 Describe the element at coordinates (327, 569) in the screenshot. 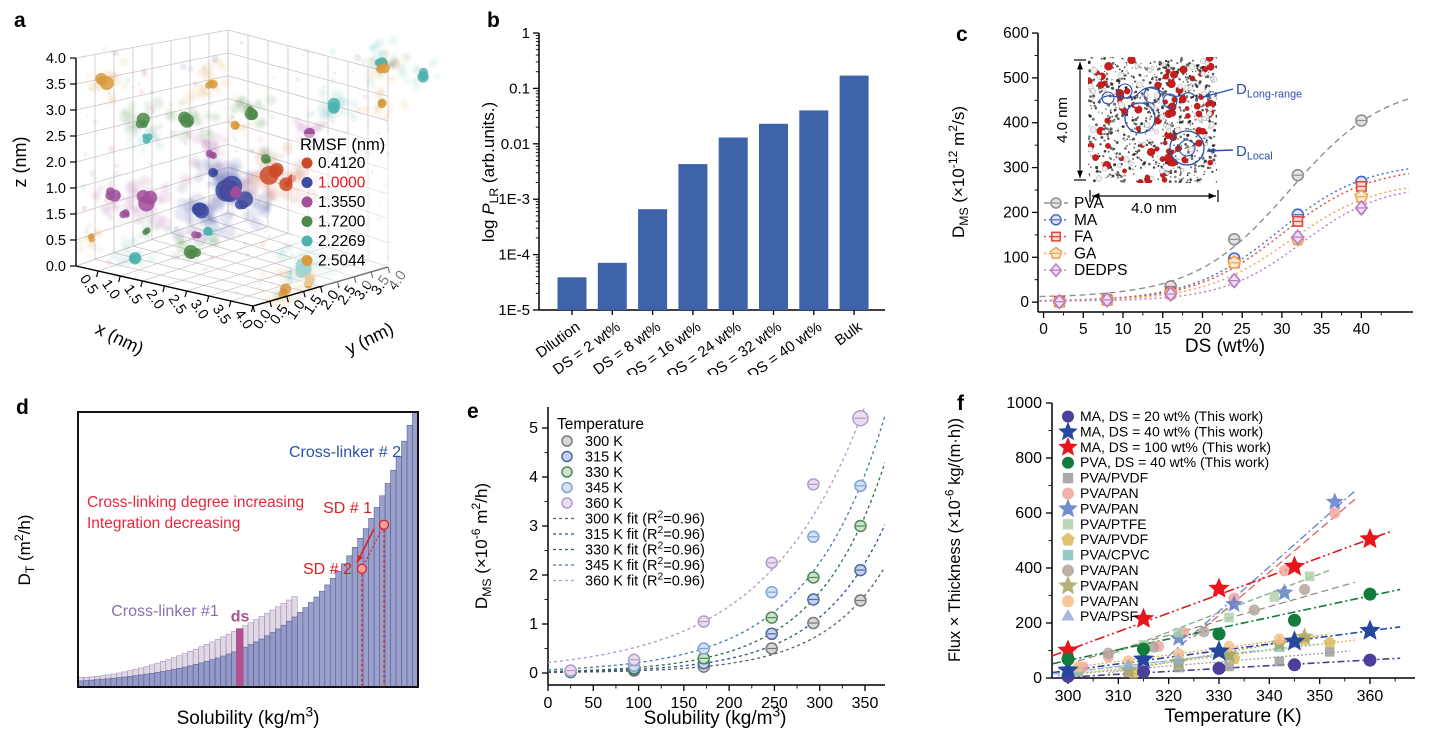

I see `svg-text: SD # 2` at that location.